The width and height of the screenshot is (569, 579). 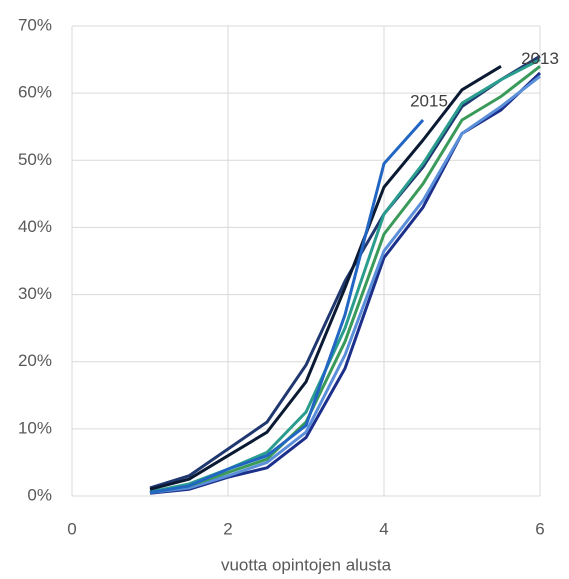 What do you see at coordinates (429, 100) in the screenshot?
I see `series-label: 2015` at bounding box center [429, 100].